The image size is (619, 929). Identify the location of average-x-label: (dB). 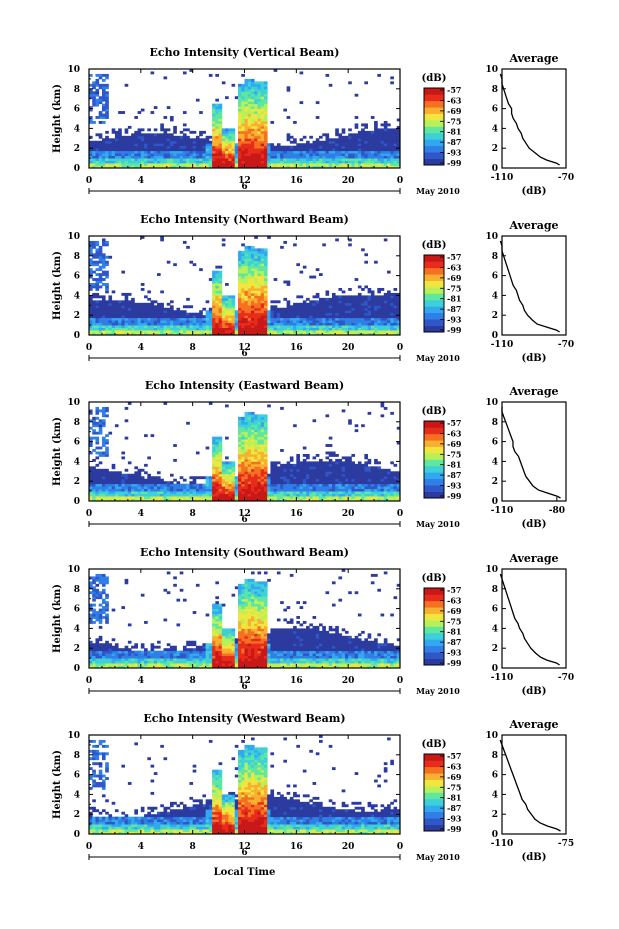
(534, 358).